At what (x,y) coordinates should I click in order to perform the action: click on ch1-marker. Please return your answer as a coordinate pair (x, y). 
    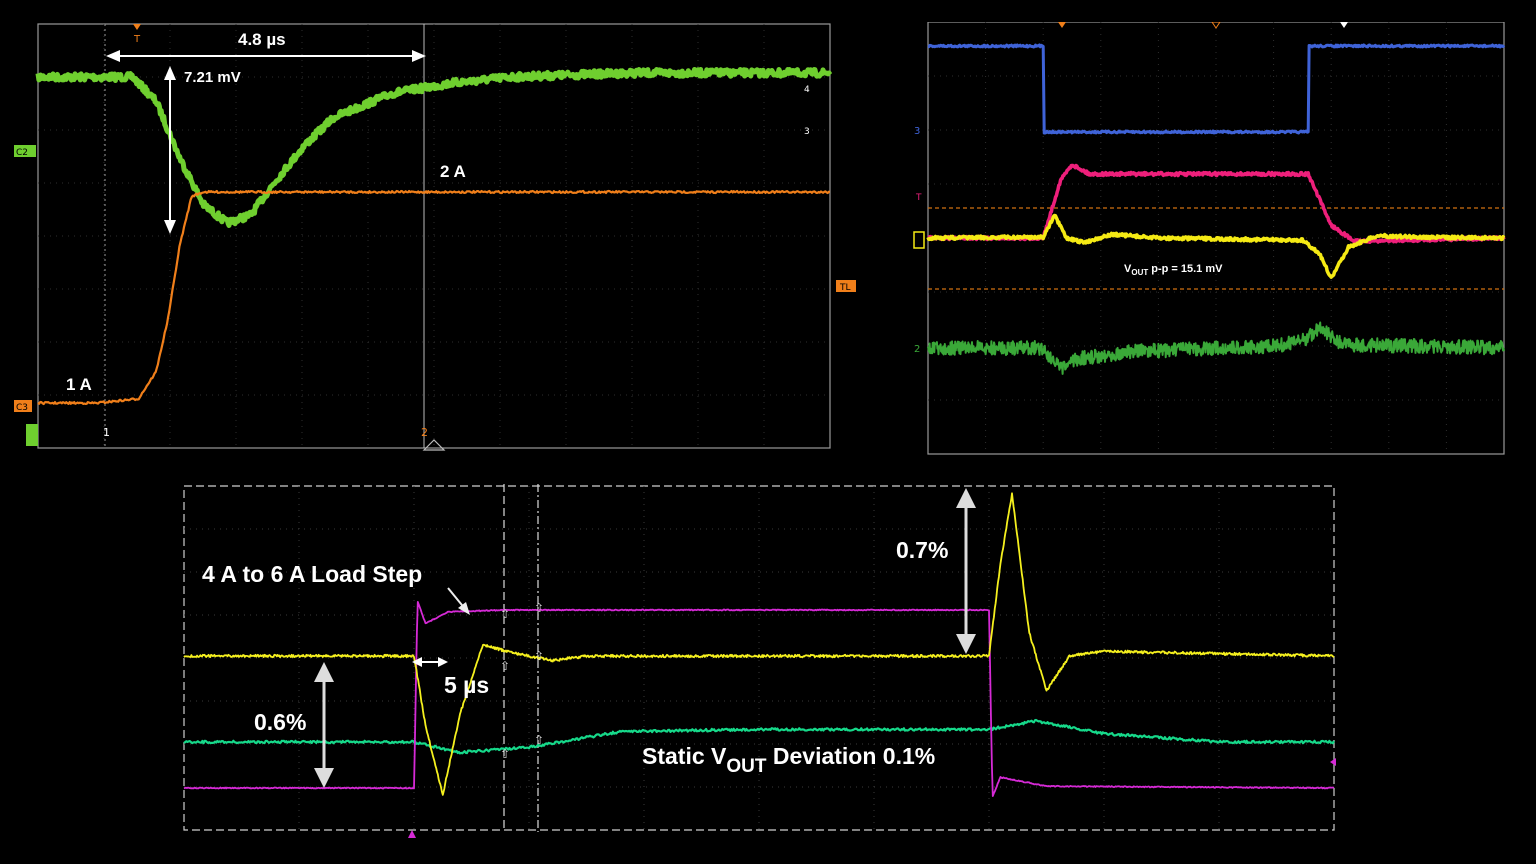
    Looking at the image, I should click on (919, 240).